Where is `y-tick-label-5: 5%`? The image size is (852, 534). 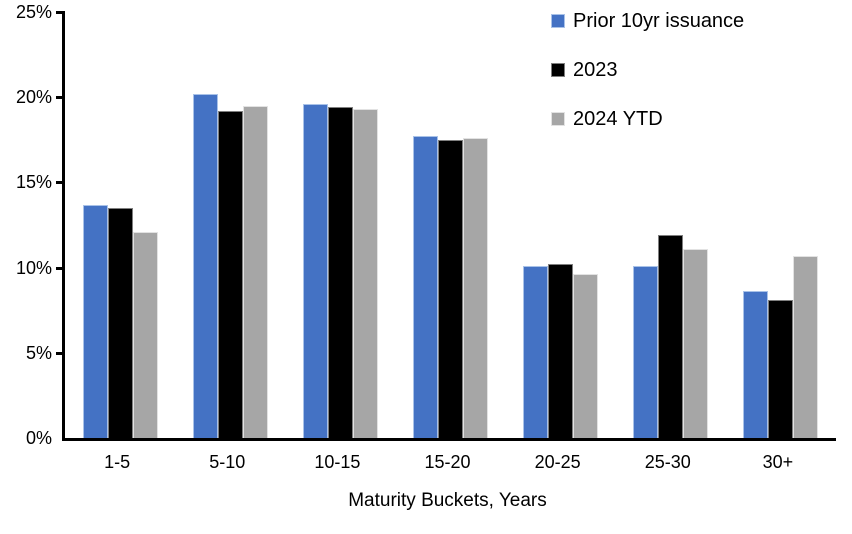 y-tick-label-5: 5% is located at coordinates (38, 352).